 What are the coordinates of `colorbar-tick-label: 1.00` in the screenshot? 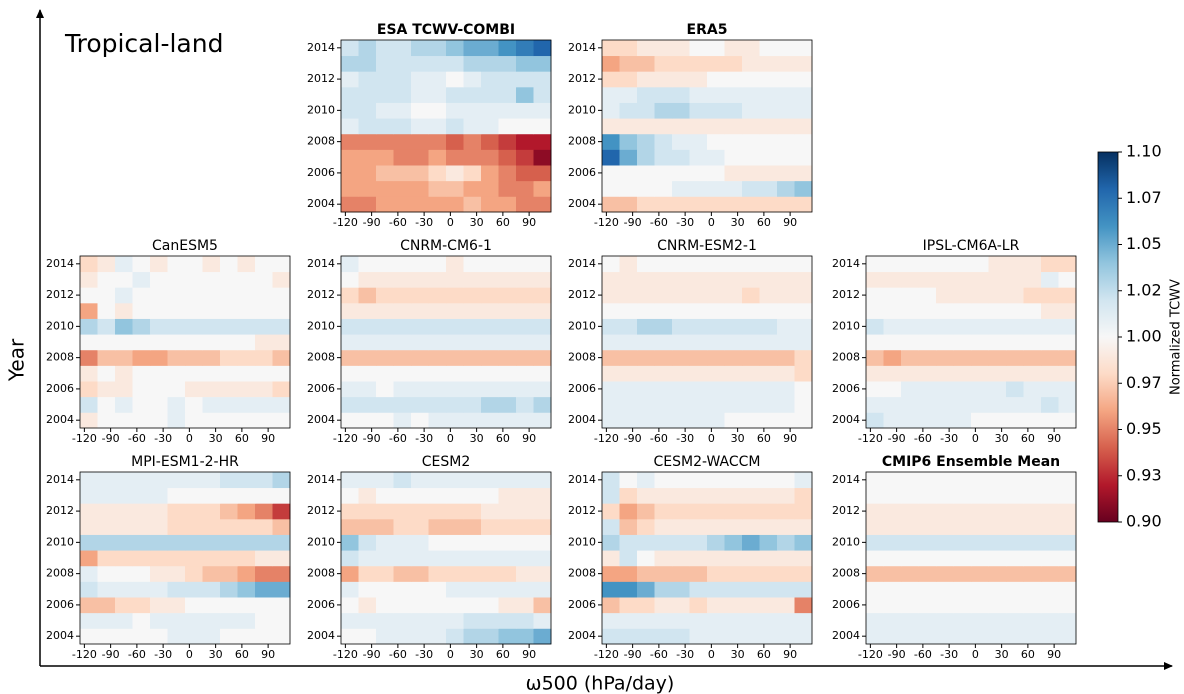 It's located at (1144, 336).